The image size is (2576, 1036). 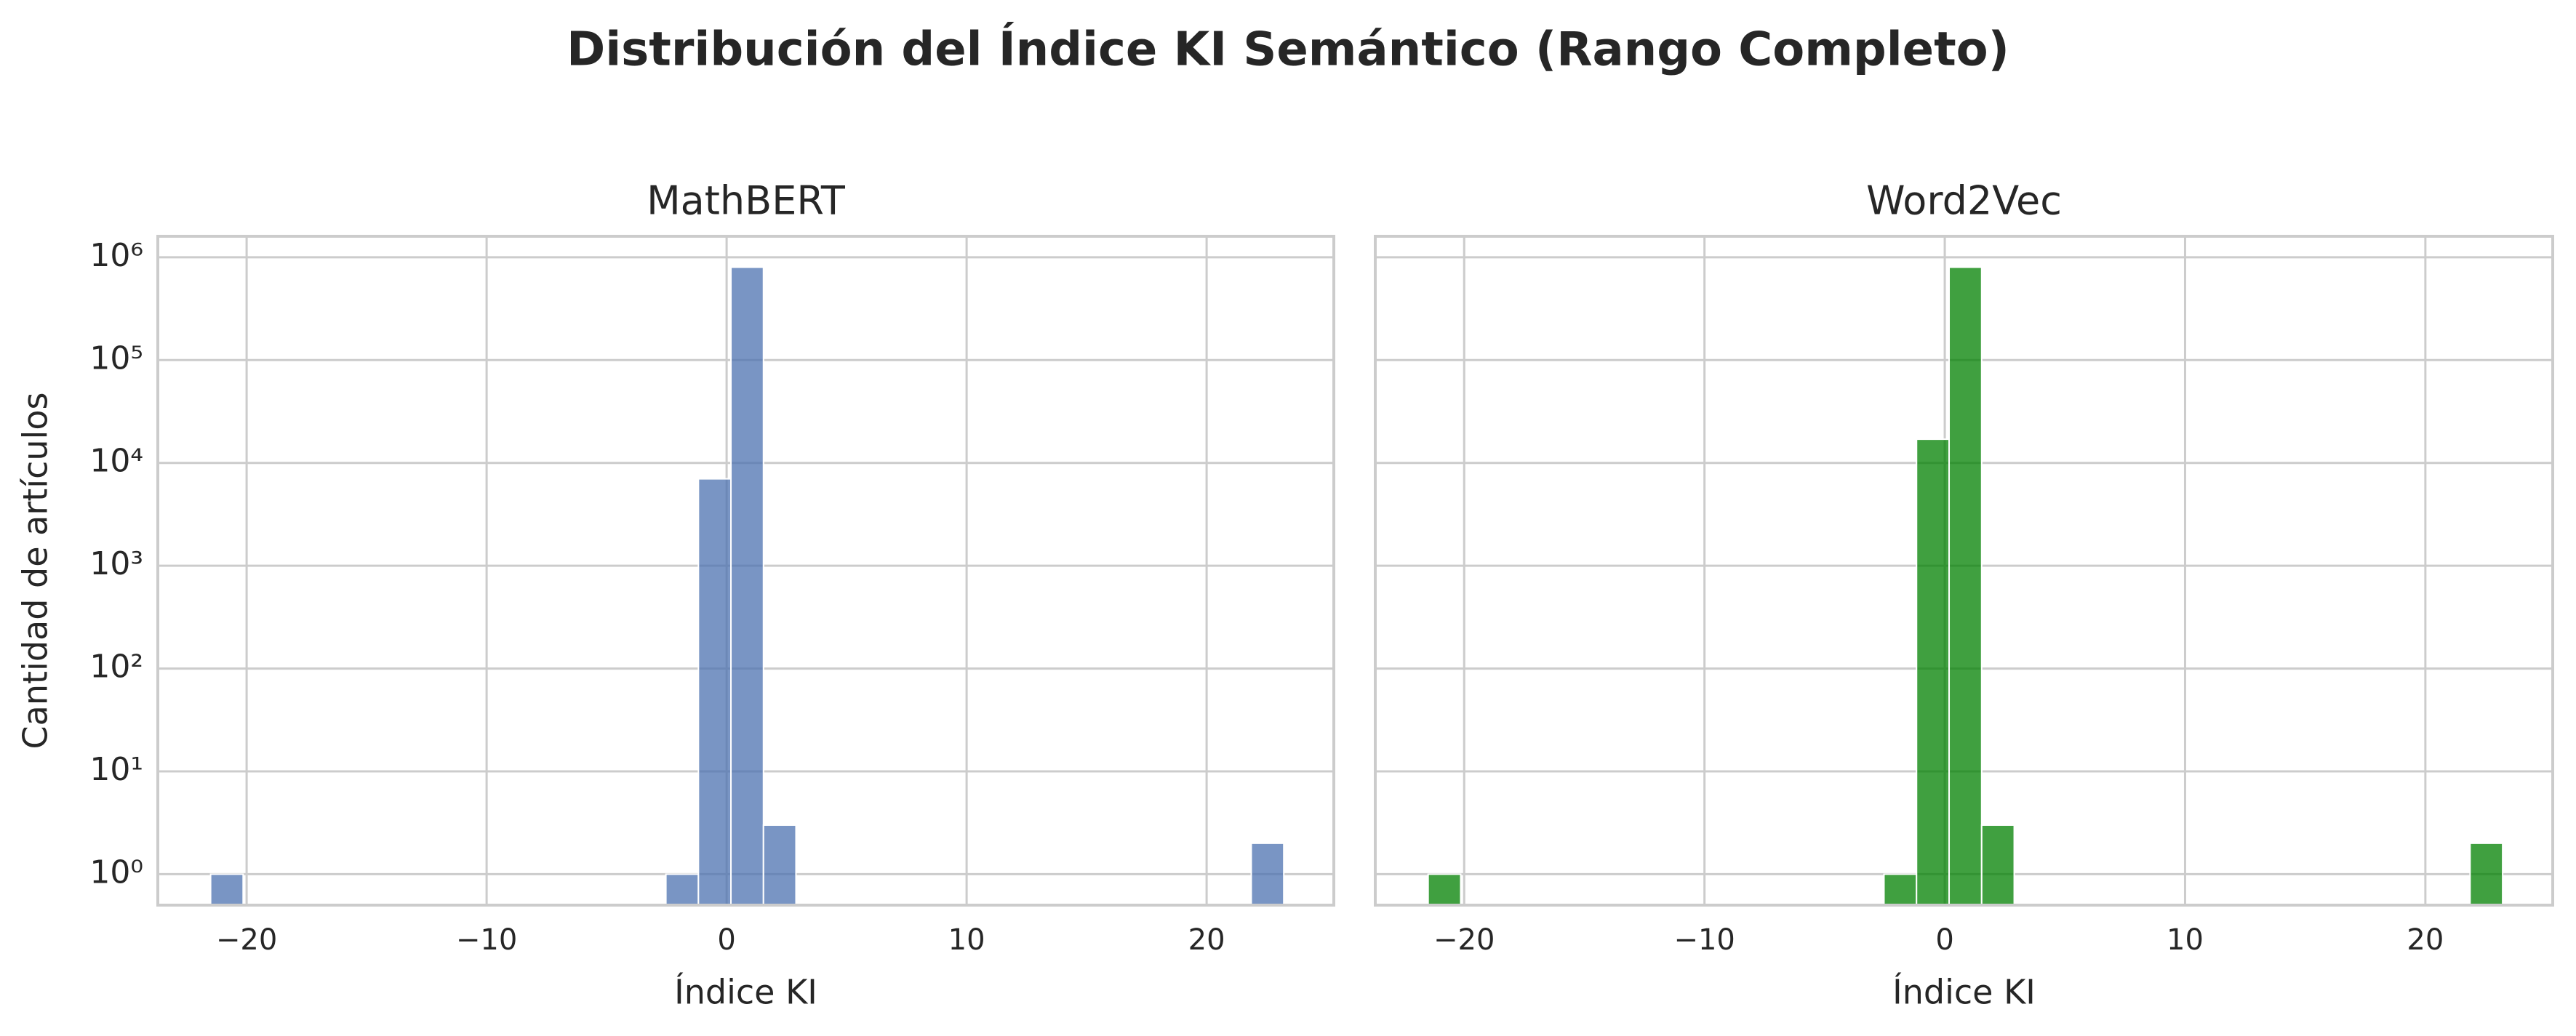 I want to click on y-tick-label: 10⁰, so click(x=116, y=872).